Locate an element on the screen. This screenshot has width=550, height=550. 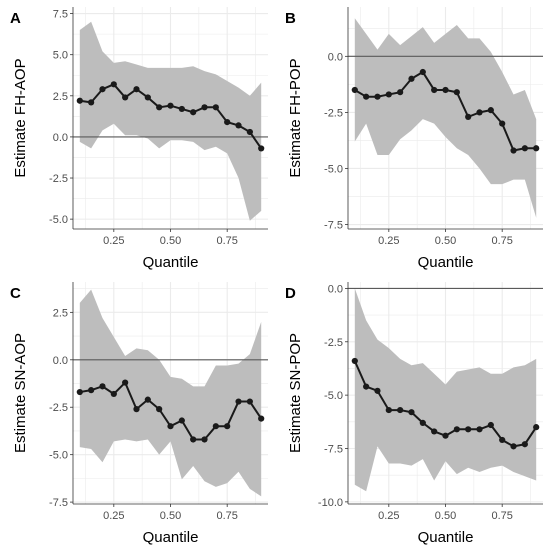
y-axis-label: Estimate FH-AOP is located at coordinates (20, 117).